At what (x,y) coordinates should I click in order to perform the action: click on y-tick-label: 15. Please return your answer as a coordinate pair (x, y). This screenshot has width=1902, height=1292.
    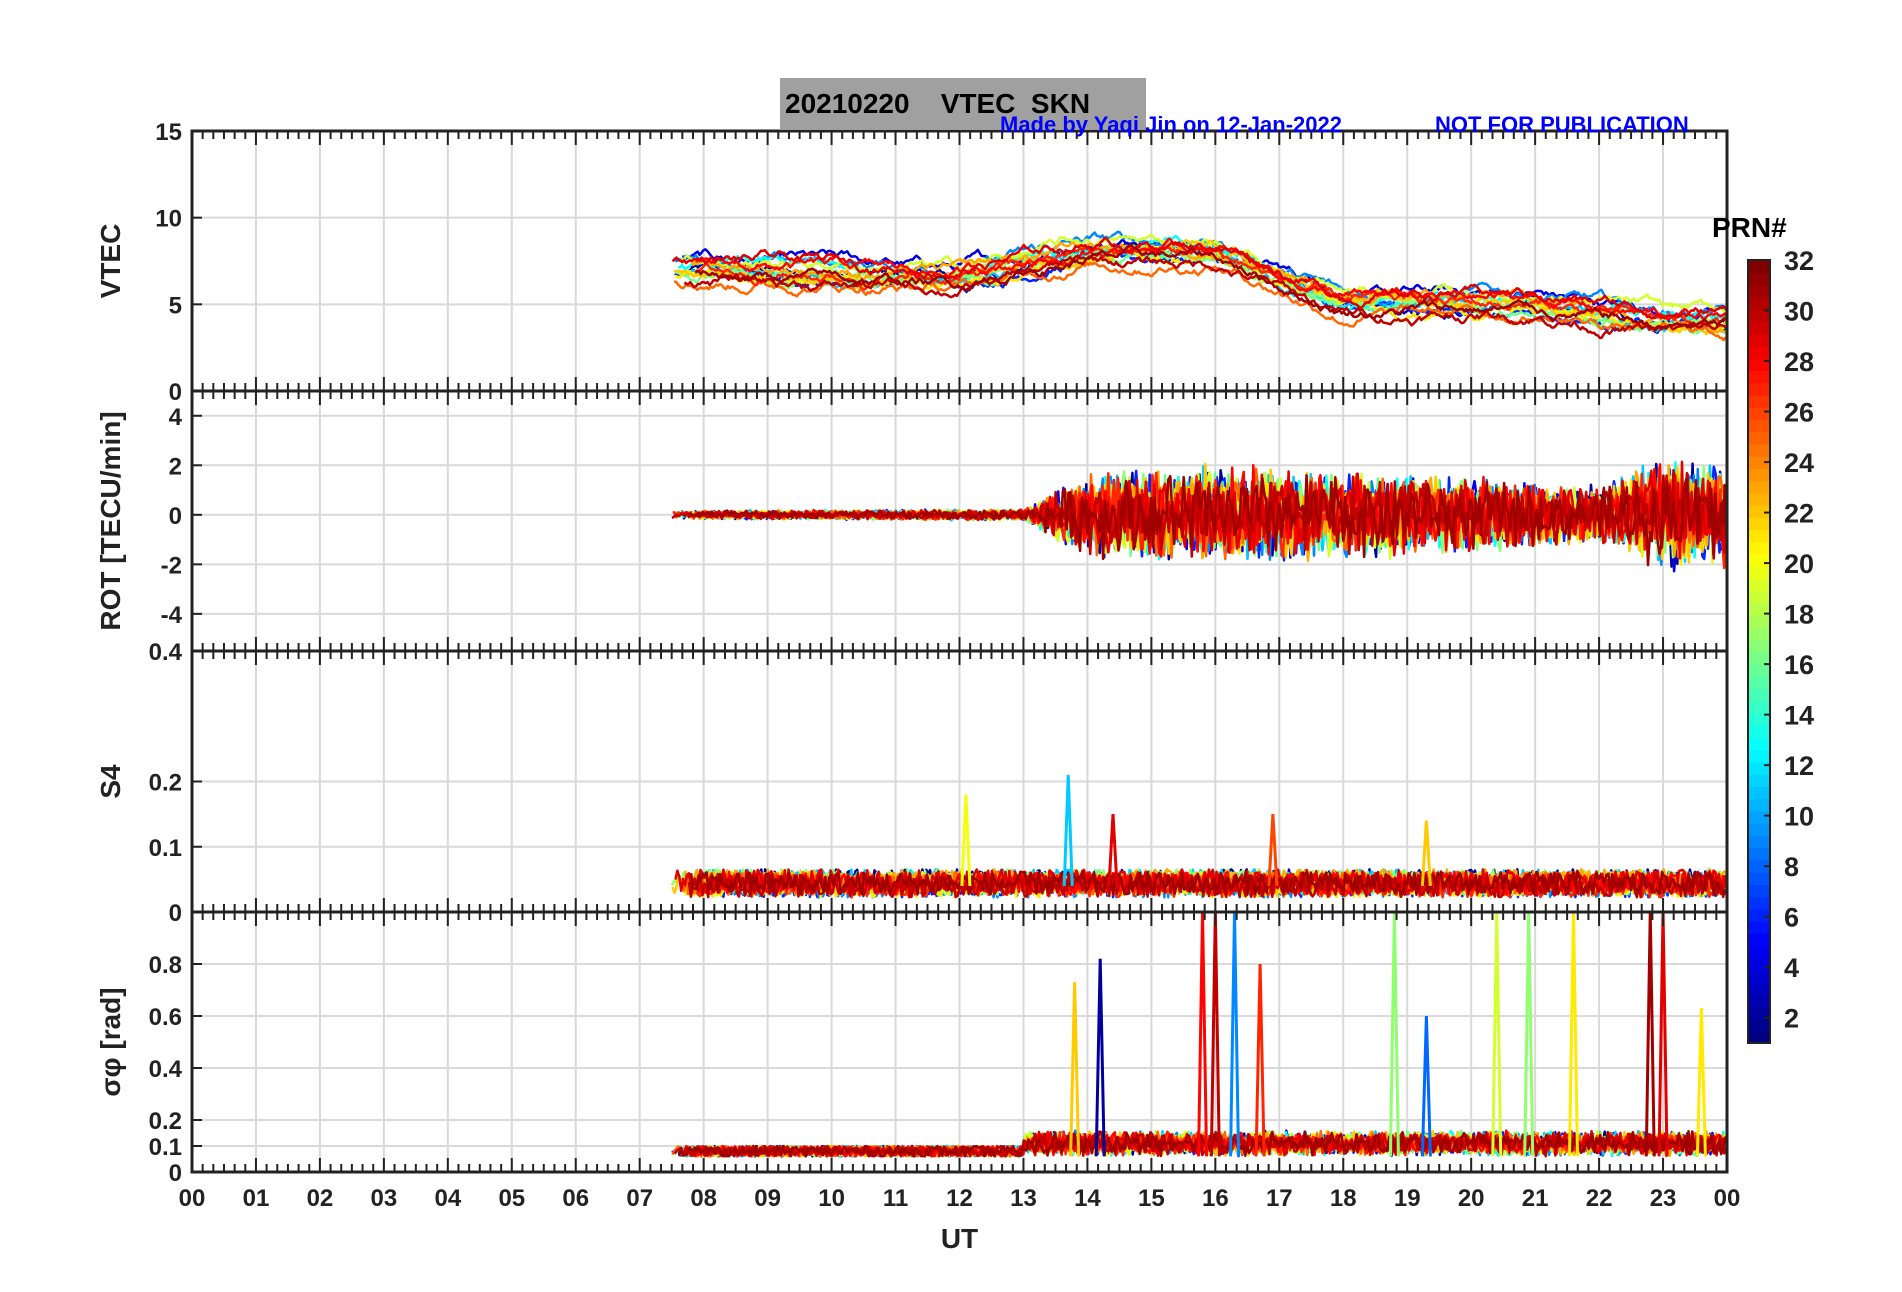
    Looking at the image, I should click on (168, 132).